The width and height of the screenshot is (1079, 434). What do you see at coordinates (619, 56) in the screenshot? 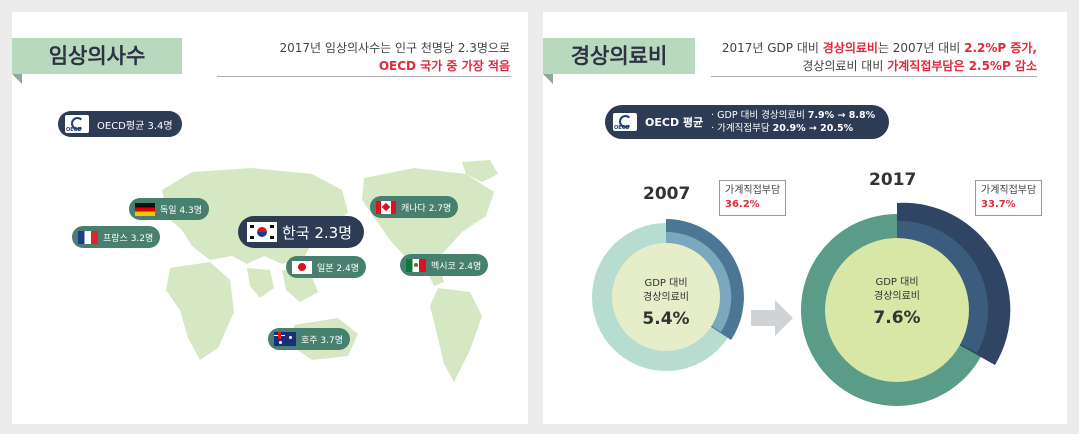
I see `medical-expense-tab-title: 경상의료비` at bounding box center [619, 56].